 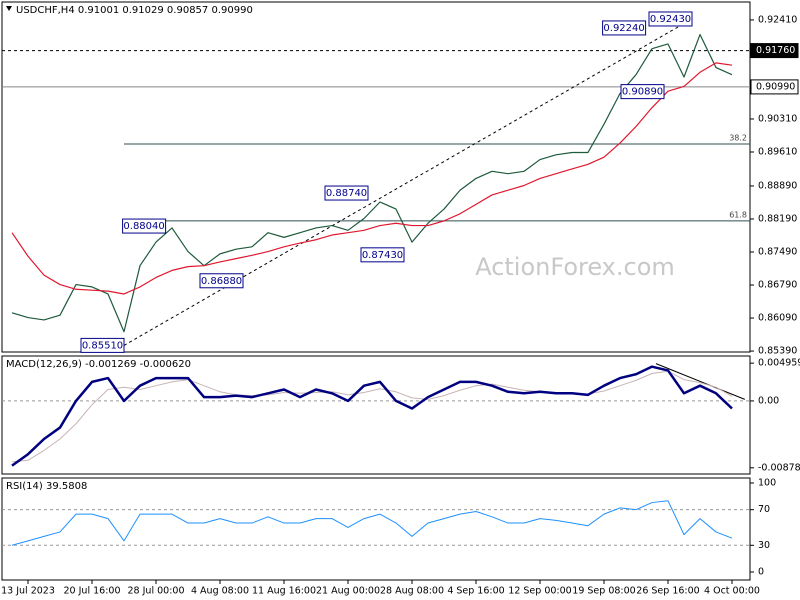 What do you see at coordinates (777, 351) in the screenshot?
I see `y-tick-label: 0.85390` at bounding box center [777, 351].